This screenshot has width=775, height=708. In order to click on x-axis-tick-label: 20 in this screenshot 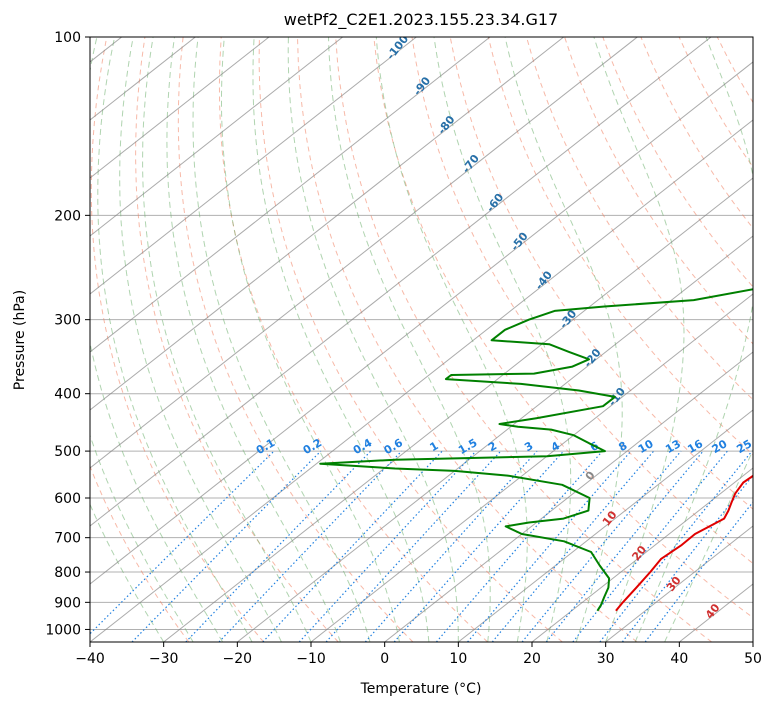, I will do `click(532, 659)`.